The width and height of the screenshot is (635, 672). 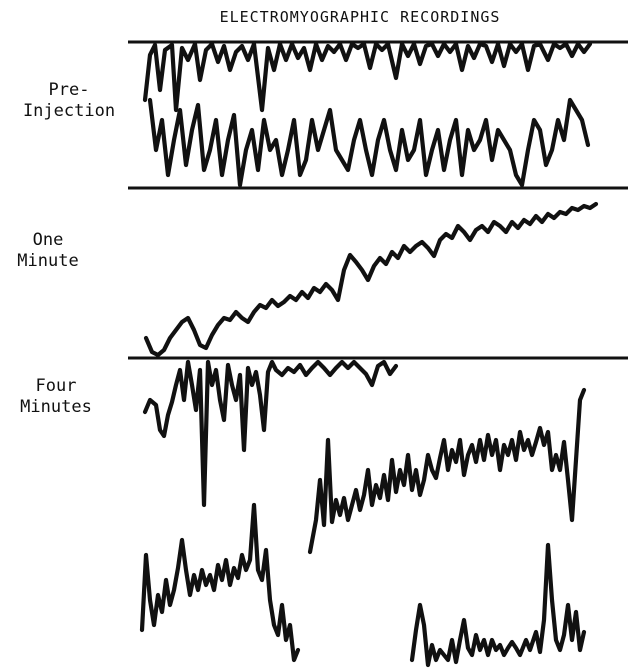 What do you see at coordinates (367, 77) in the screenshot?
I see `trace-pre-injection-upper` at bounding box center [367, 77].